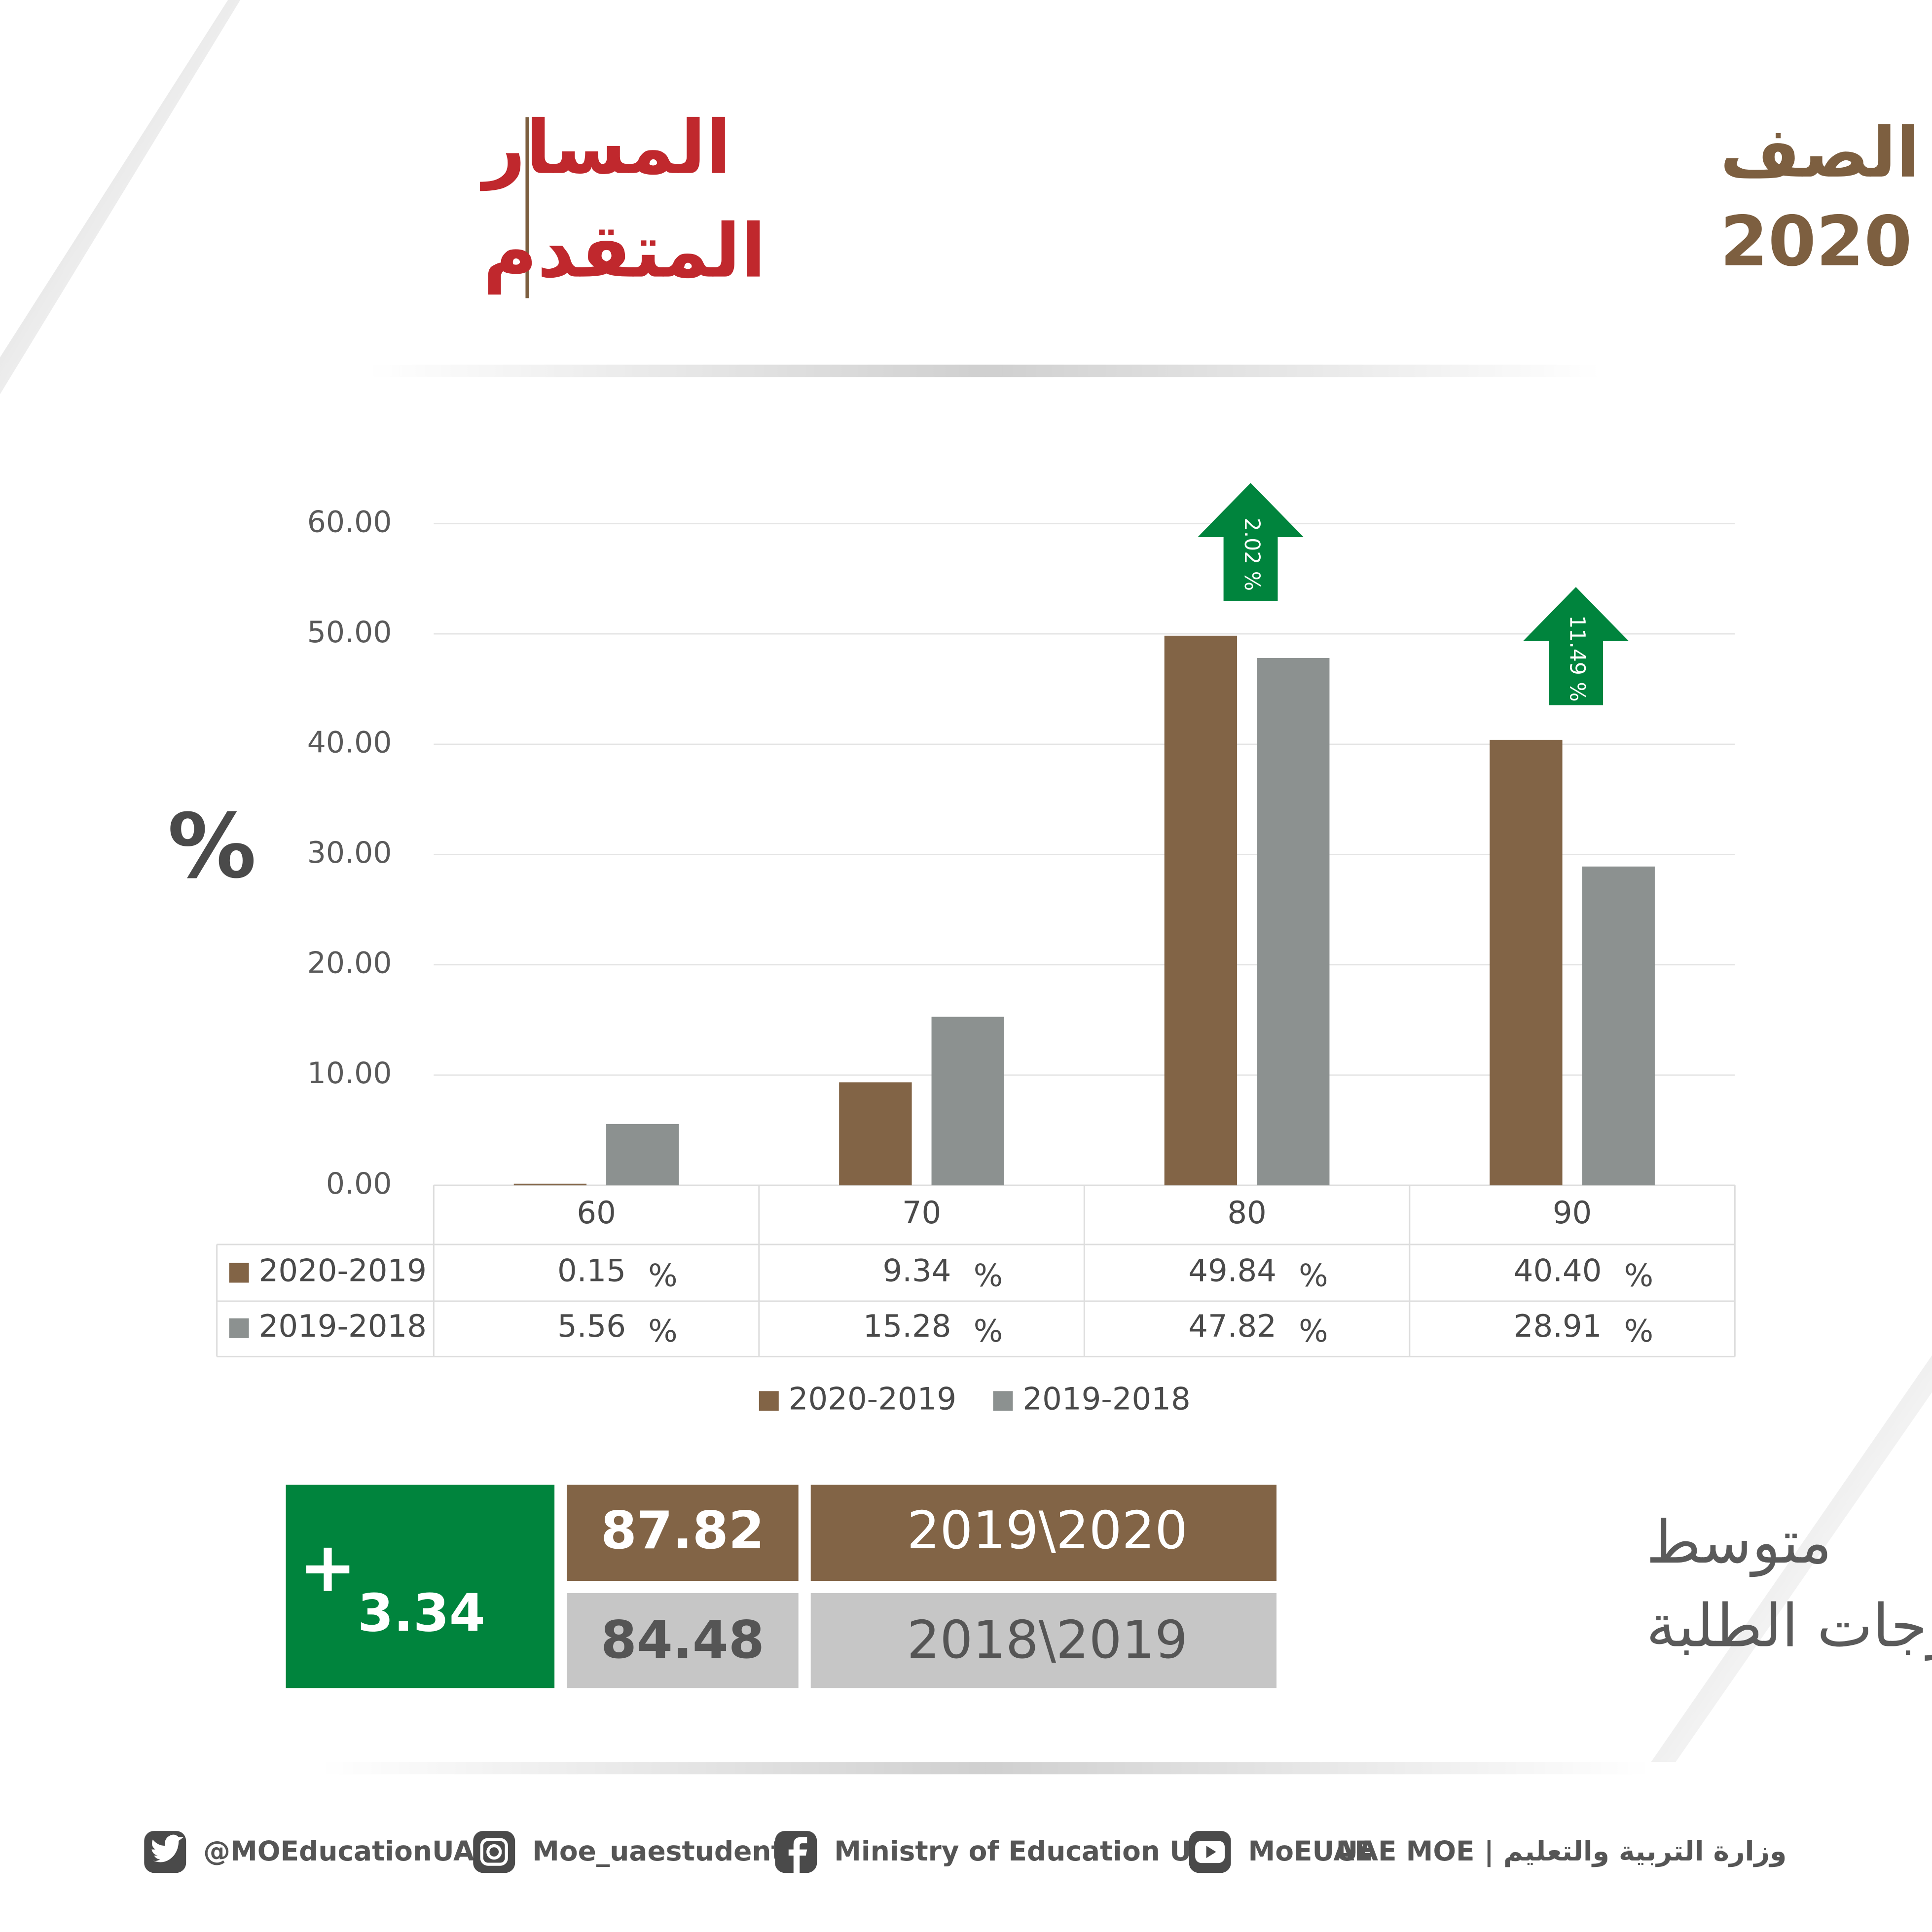 This screenshot has width=1932, height=1932. Describe the element at coordinates (798, 1855) in the screenshot. I see `facebook-glyph` at that location.